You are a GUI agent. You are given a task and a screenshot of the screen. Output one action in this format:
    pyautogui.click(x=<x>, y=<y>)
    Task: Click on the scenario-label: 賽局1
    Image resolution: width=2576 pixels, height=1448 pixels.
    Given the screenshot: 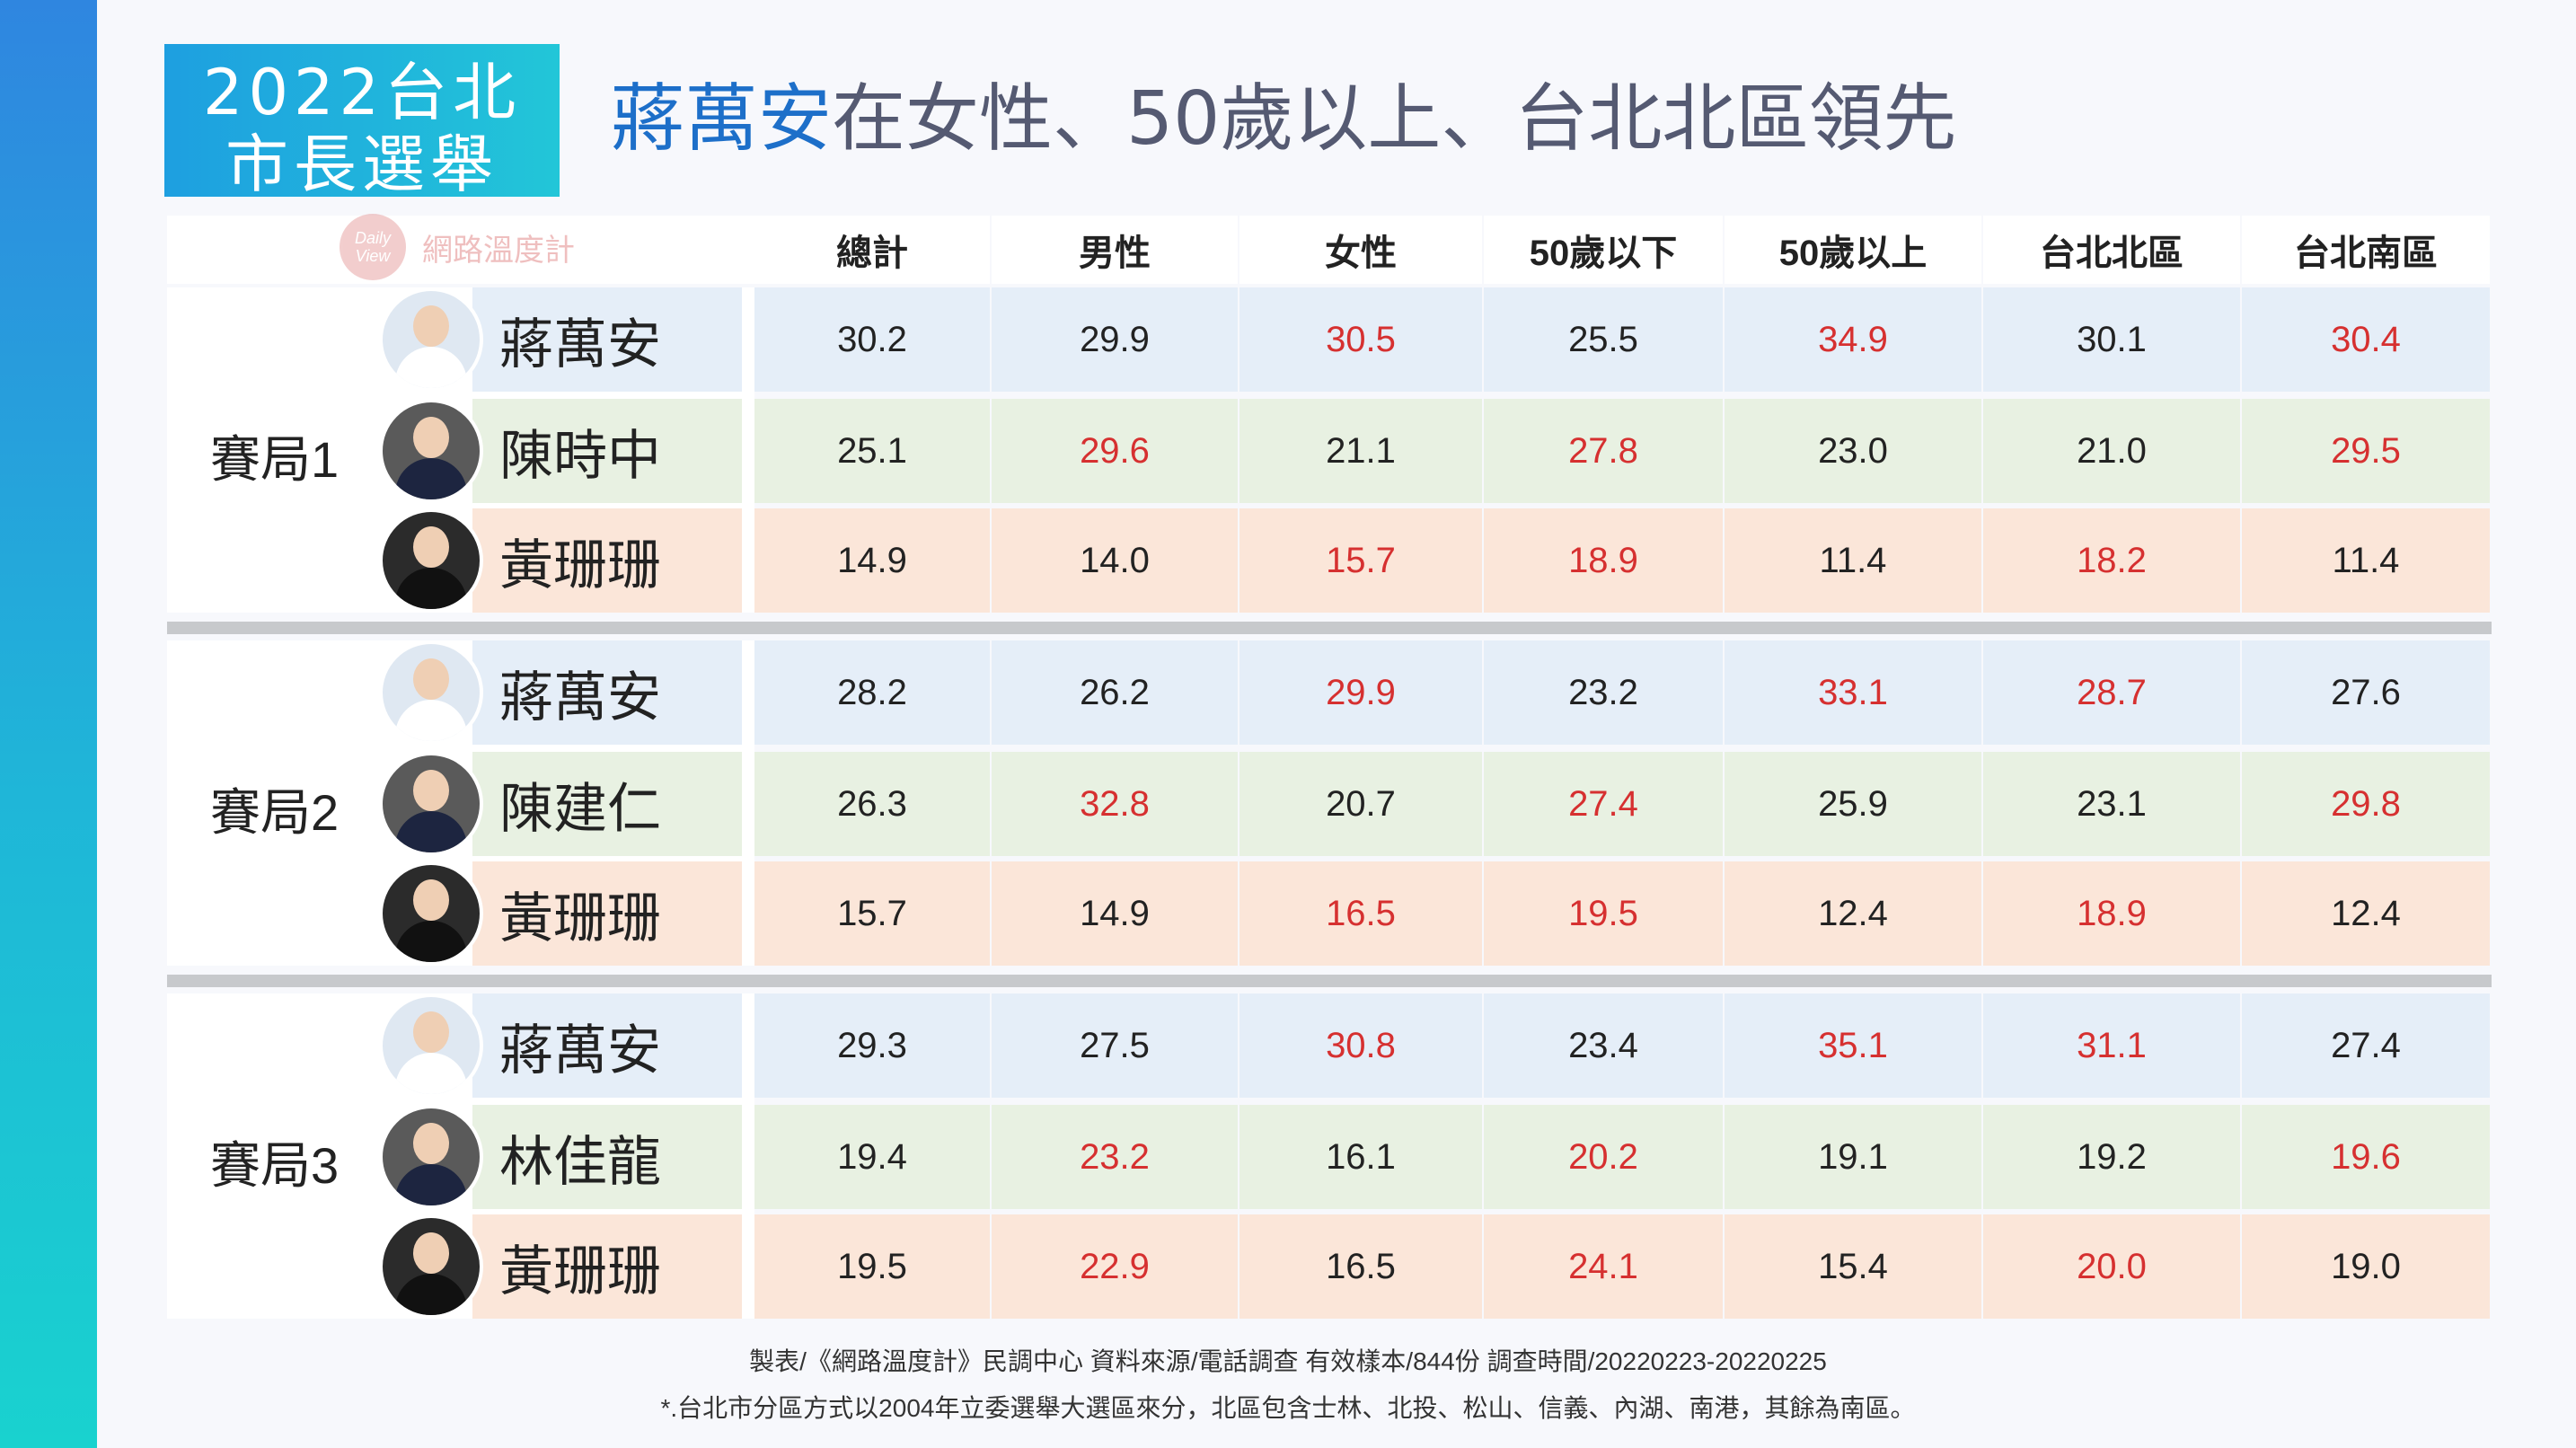 What is the action you would take?
    pyautogui.click(x=275, y=460)
    